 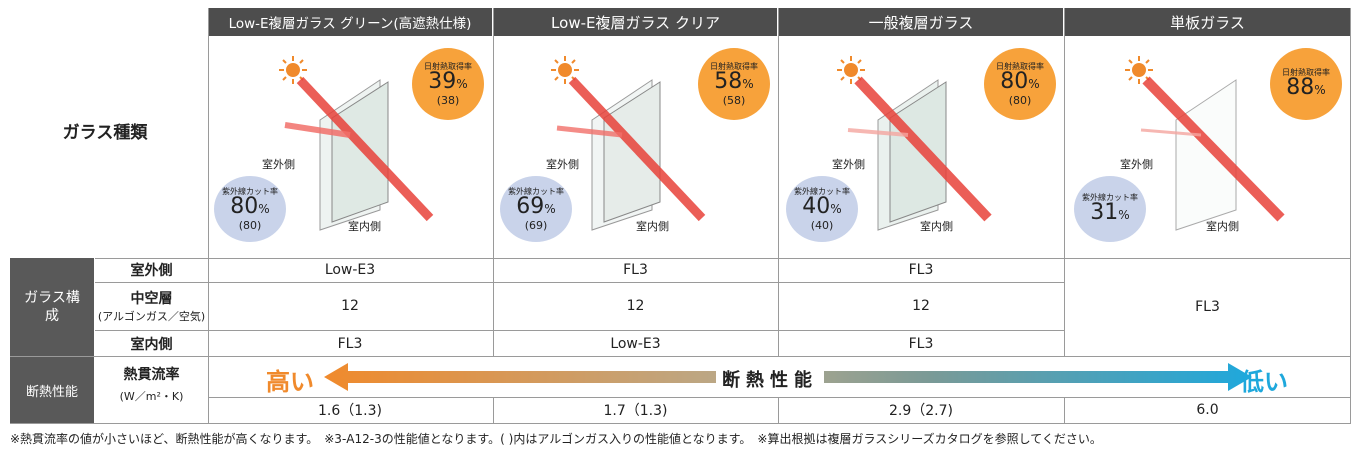 What do you see at coordinates (1020, 100) in the screenshot?
I see `solar-gain-sub: (80)` at bounding box center [1020, 100].